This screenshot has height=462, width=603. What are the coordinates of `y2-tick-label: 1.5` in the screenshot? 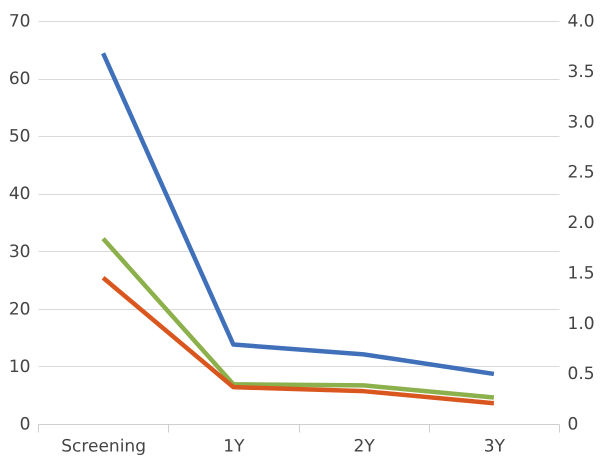 It's located at (581, 273).